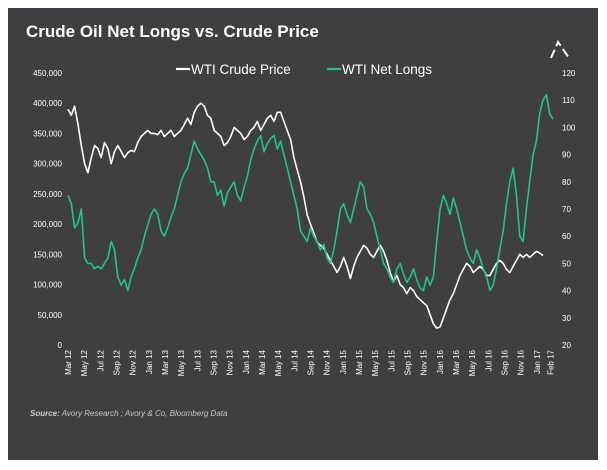 The height and width of the screenshot is (470, 607). What do you see at coordinates (537, 361) in the screenshot?
I see `x-tick-label: Jan 17` at bounding box center [537, 361].